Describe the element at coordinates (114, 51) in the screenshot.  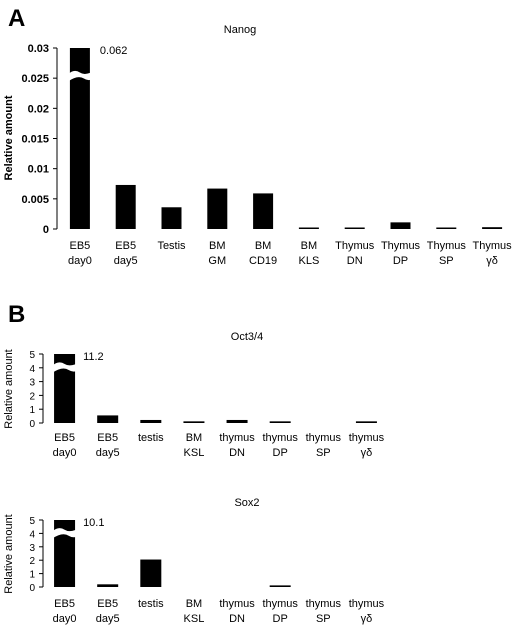
I see `bar-value-label: 0.062` at that location.